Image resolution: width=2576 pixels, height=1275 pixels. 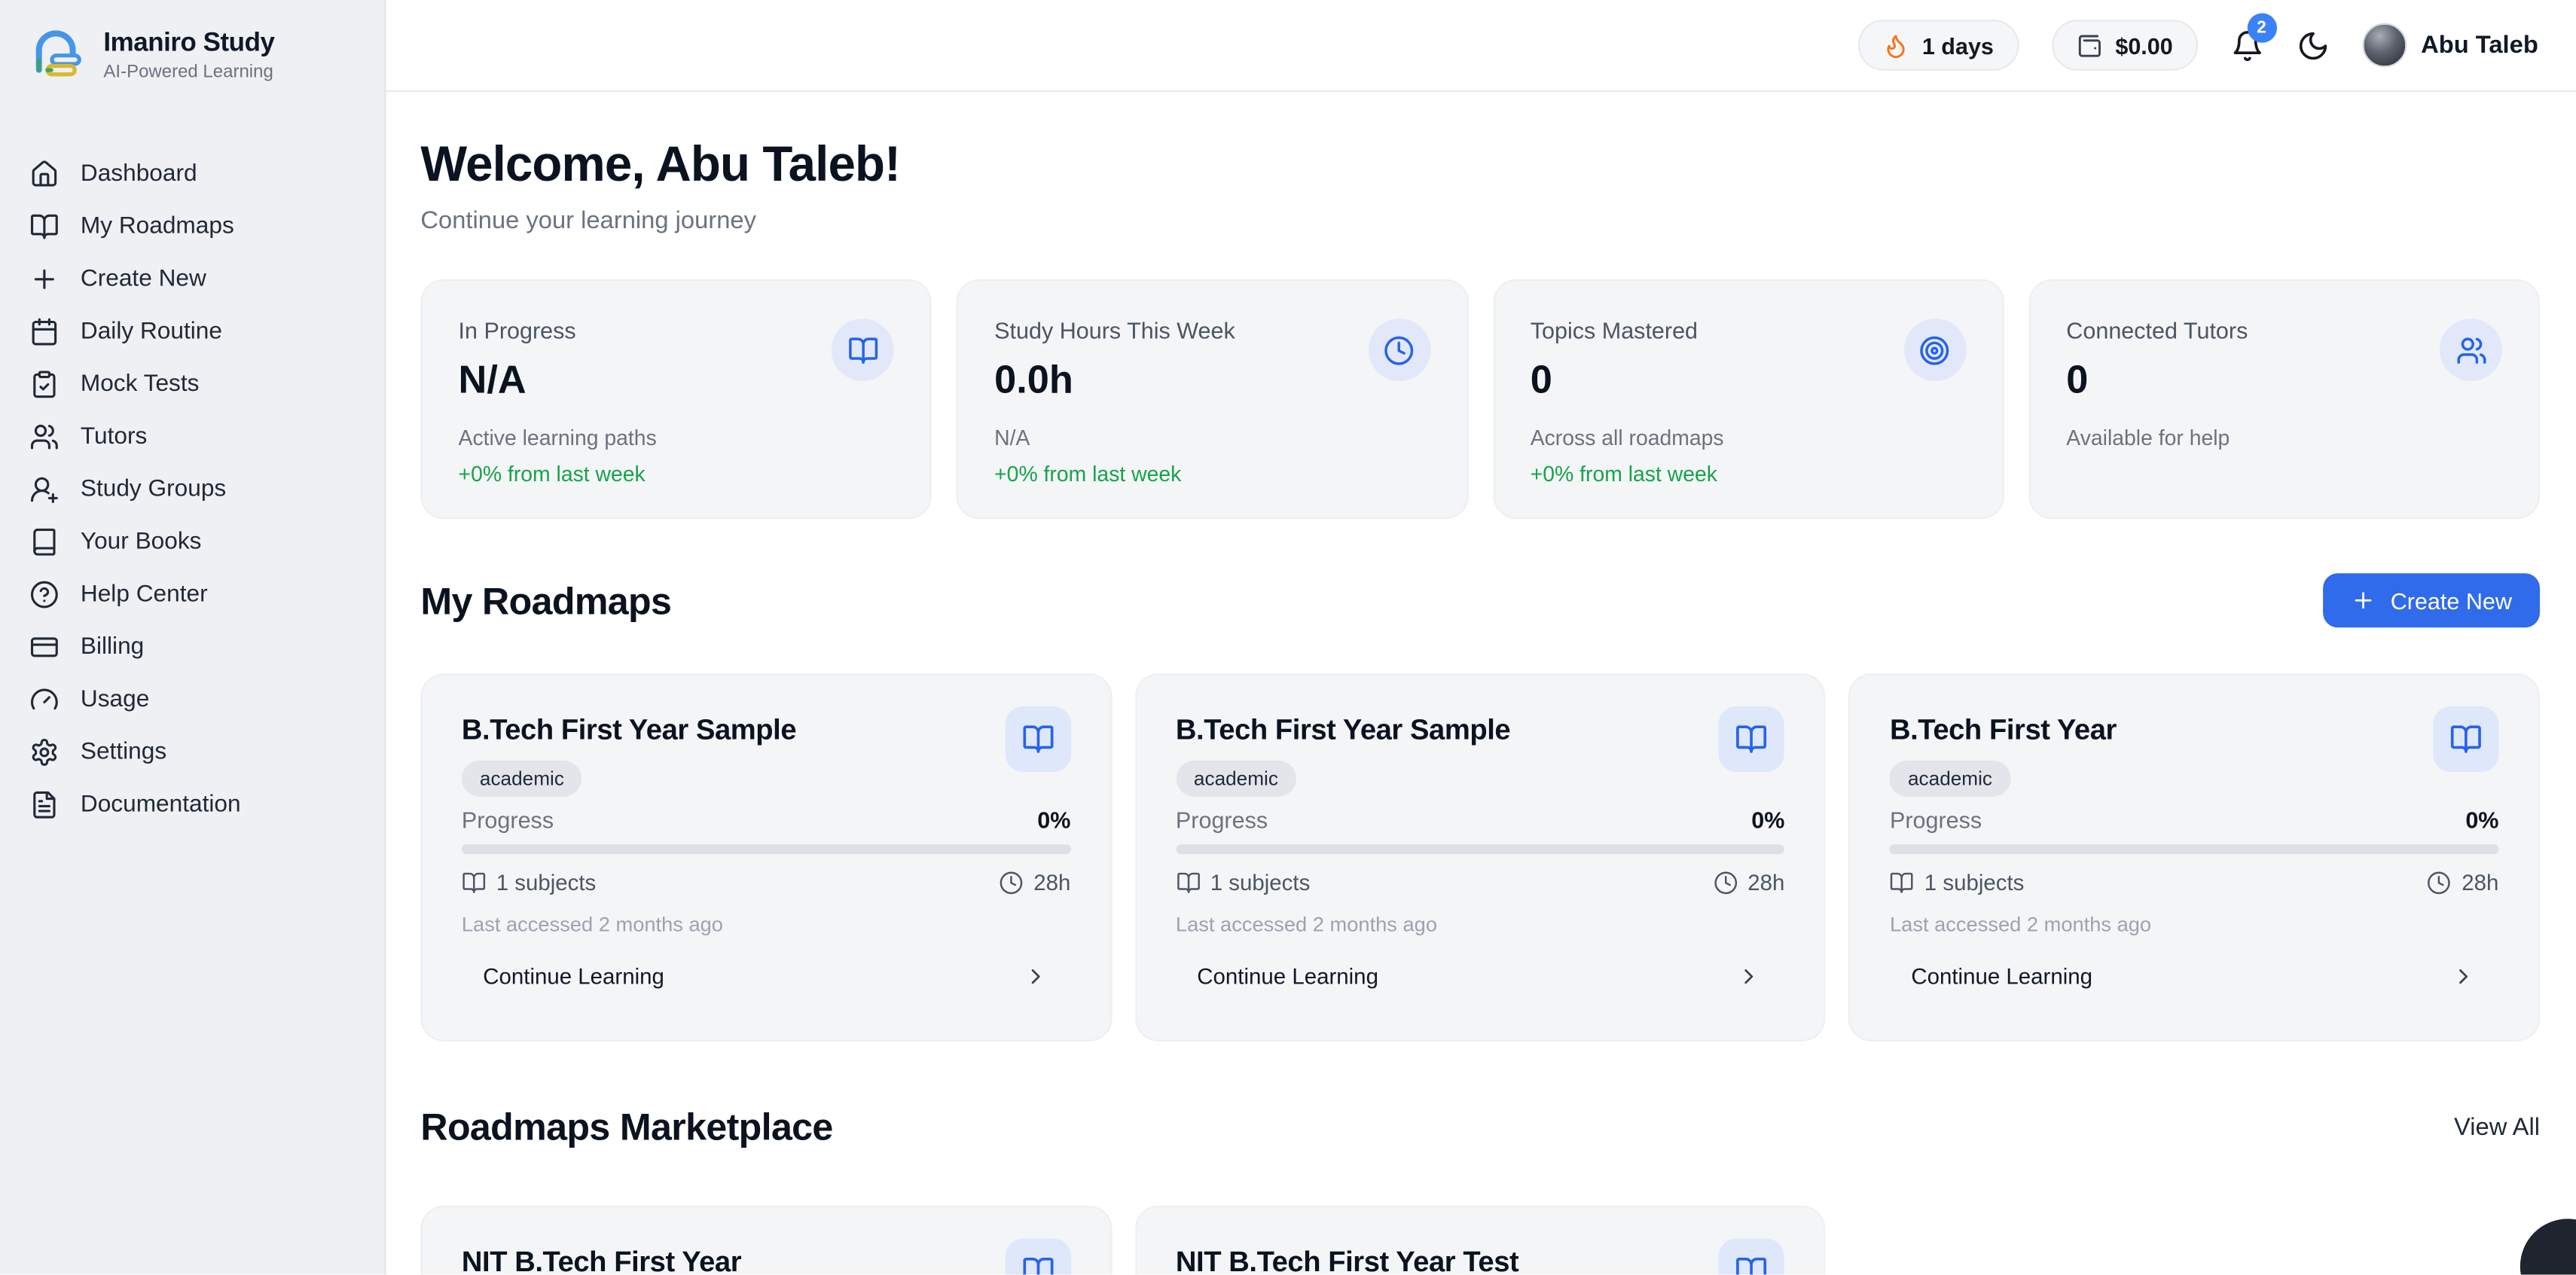 I want to click on sidebar-item-usage: Usage, so click(x=193, y=699).